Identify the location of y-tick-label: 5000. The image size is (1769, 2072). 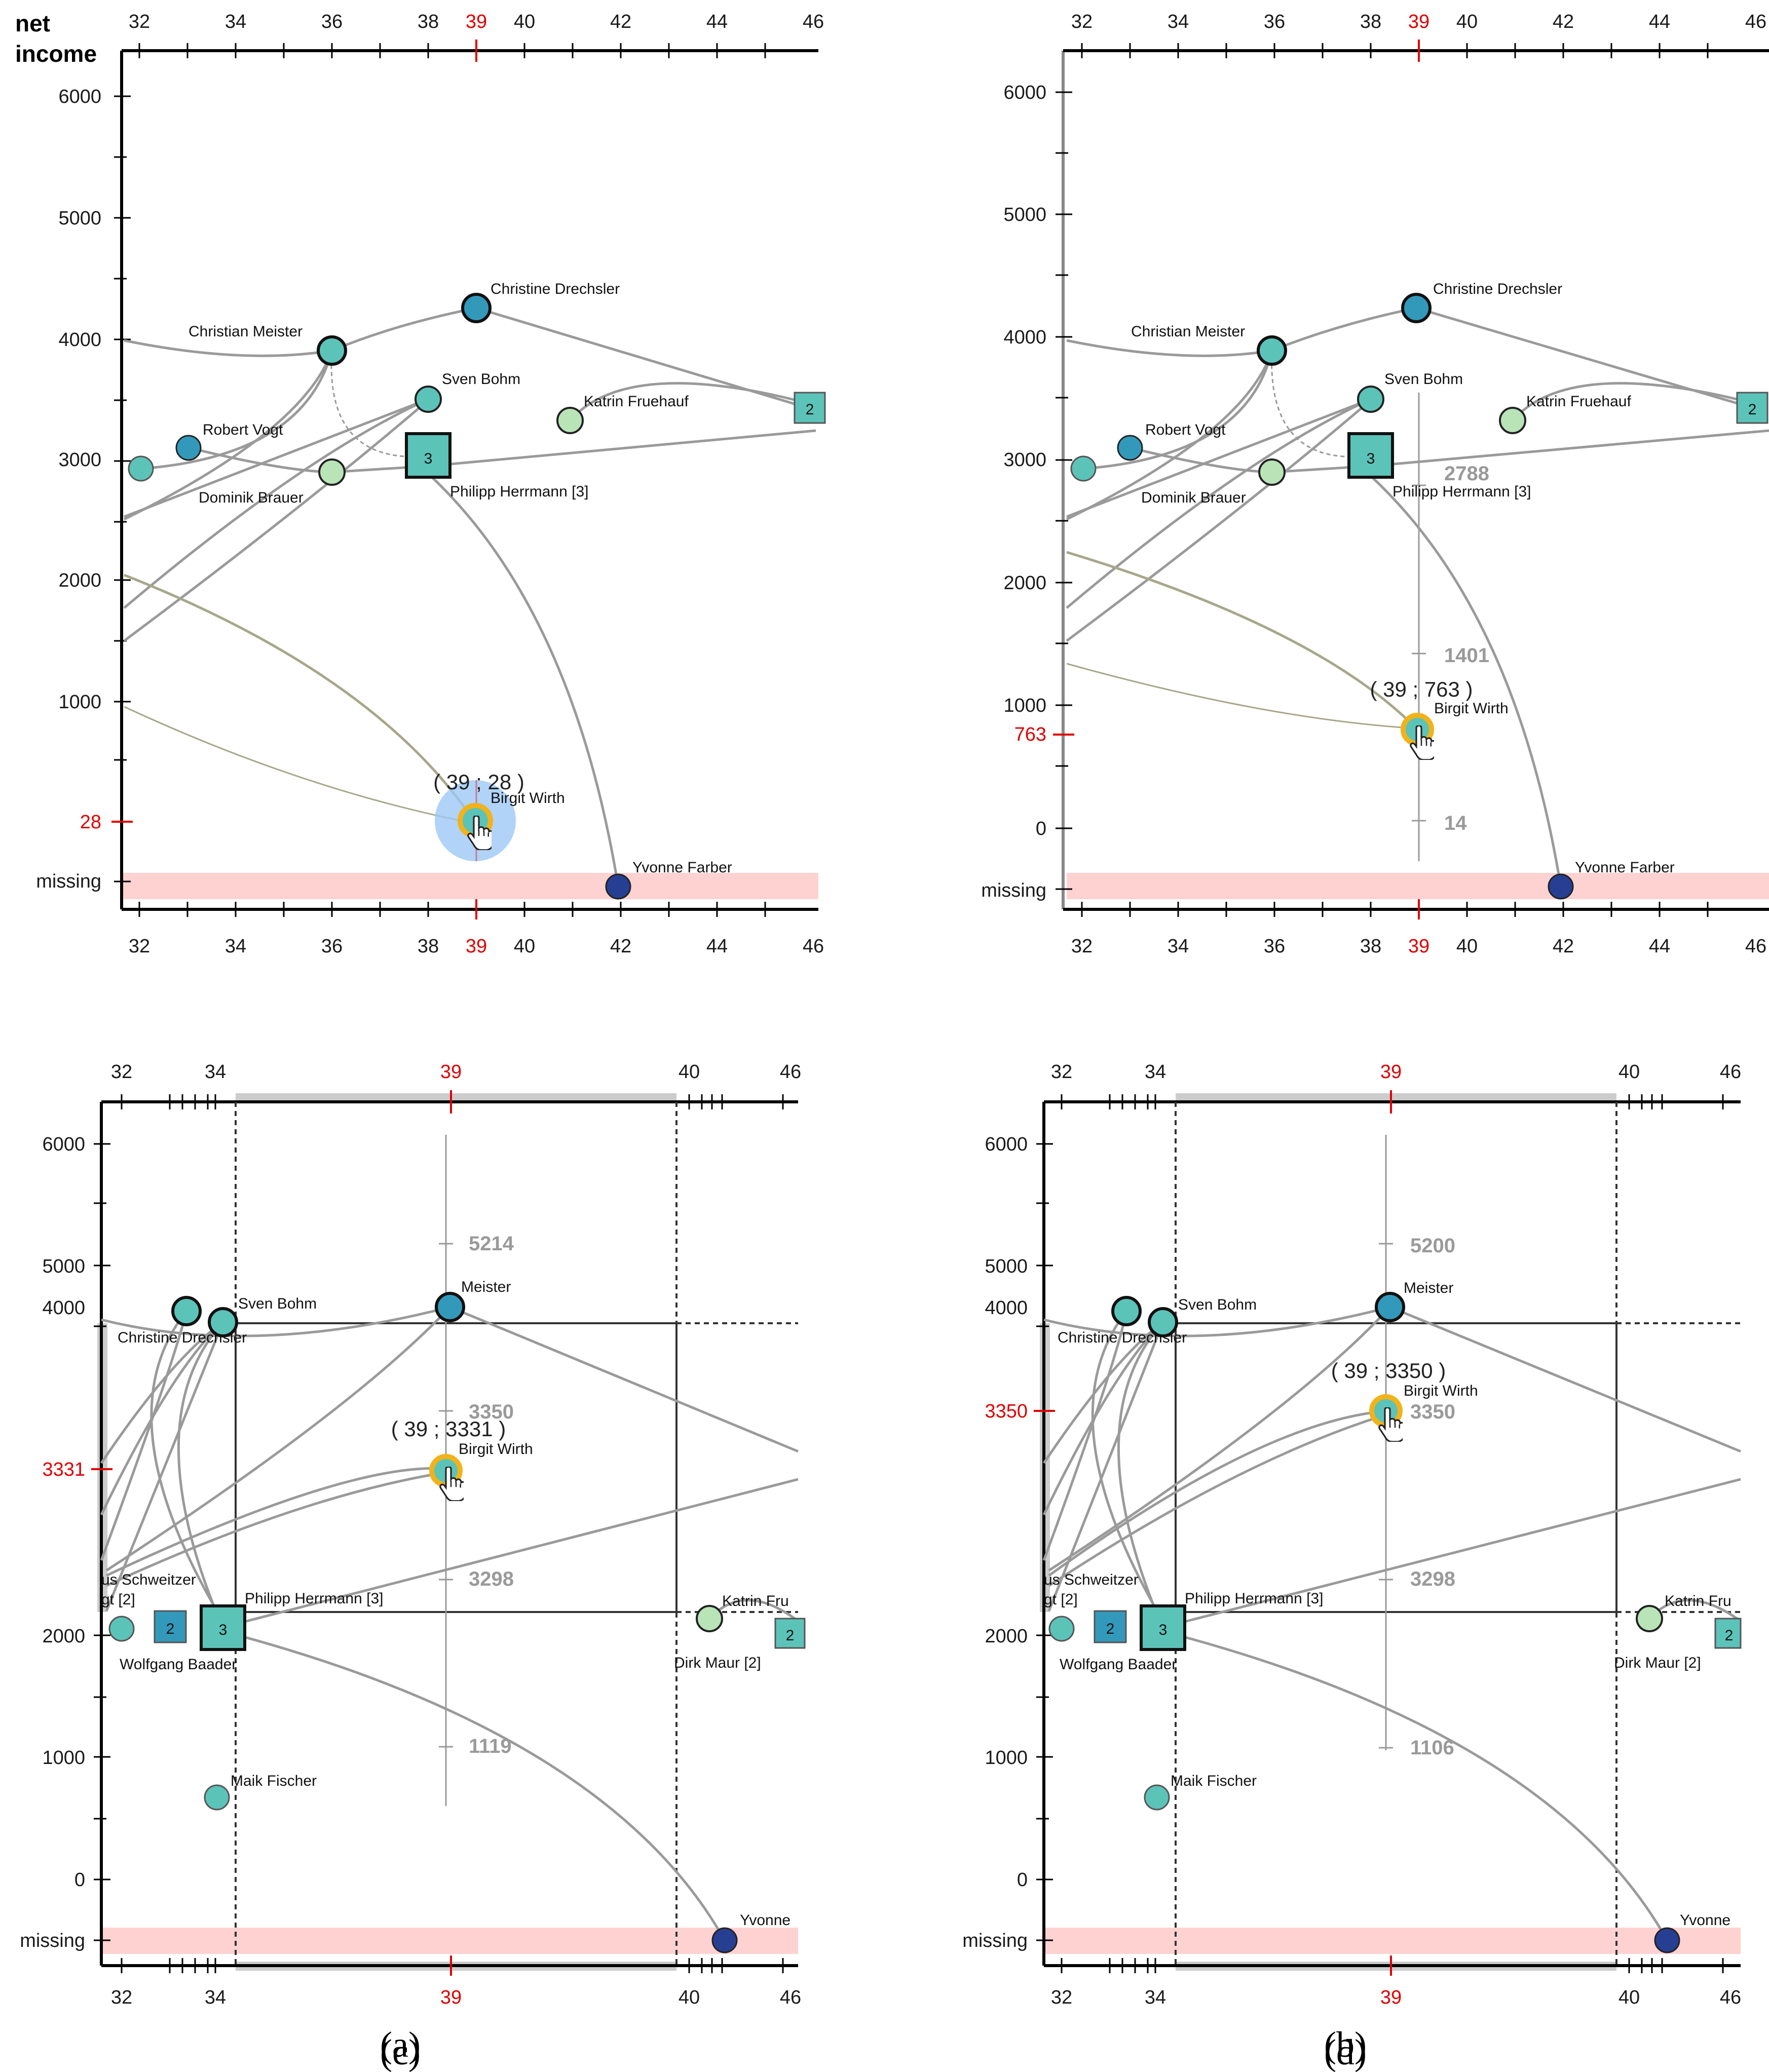
(63, 1267).